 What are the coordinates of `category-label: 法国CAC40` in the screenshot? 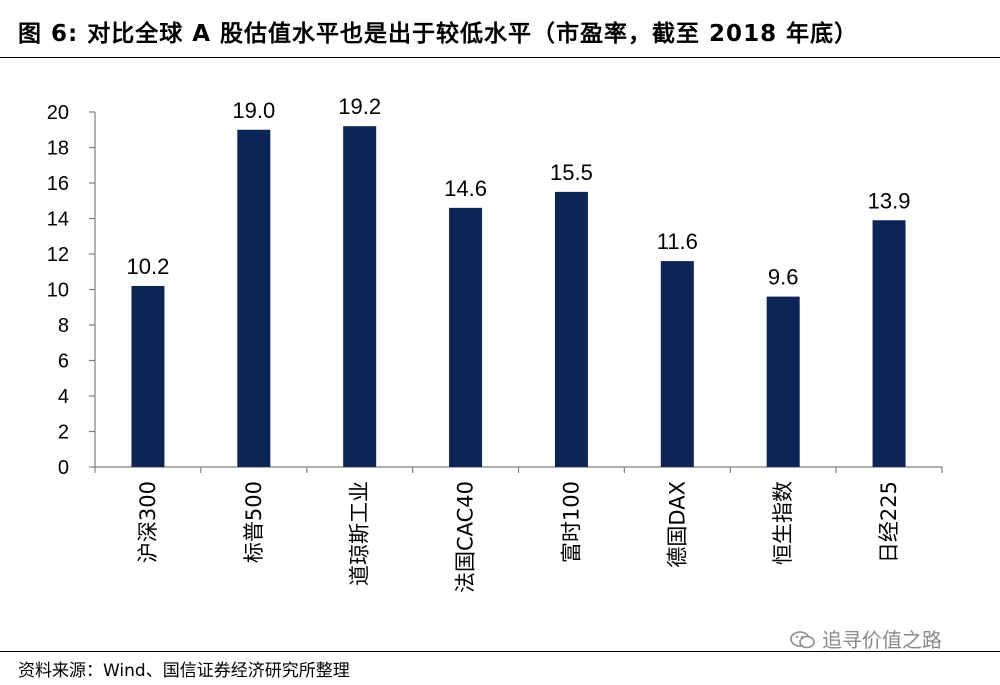 It's located at (466, 537).